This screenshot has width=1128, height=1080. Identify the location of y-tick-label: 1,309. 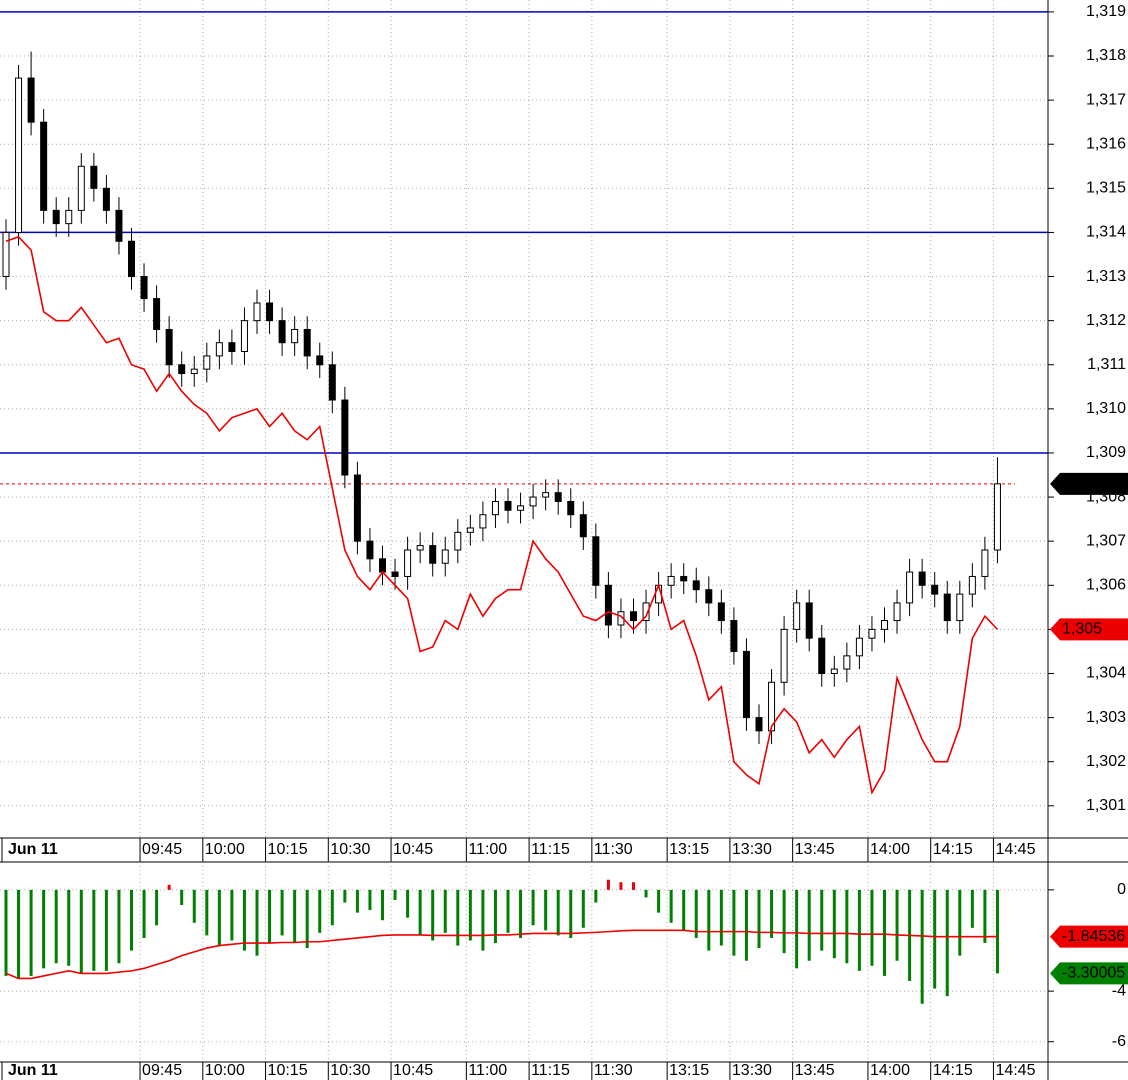
(1106, 452).